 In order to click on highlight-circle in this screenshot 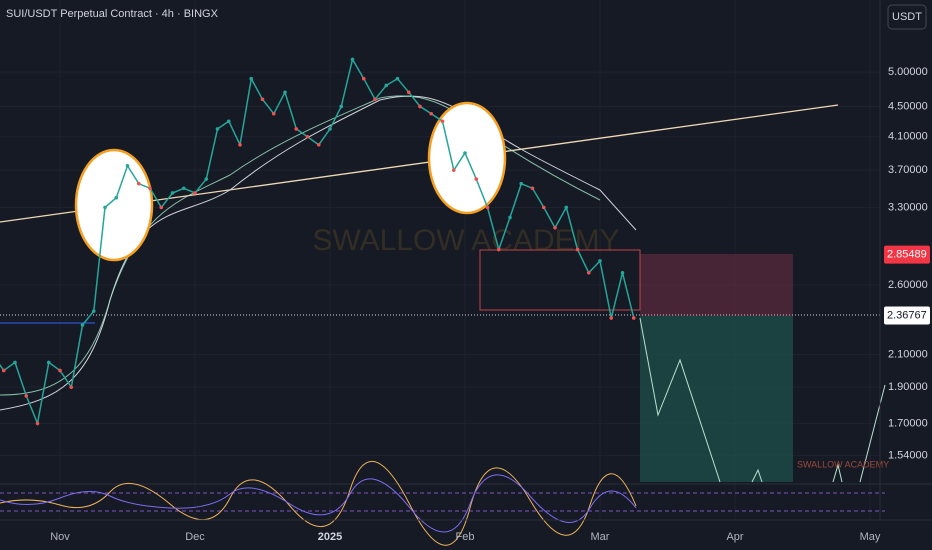, I will do `click(114, 205)`.